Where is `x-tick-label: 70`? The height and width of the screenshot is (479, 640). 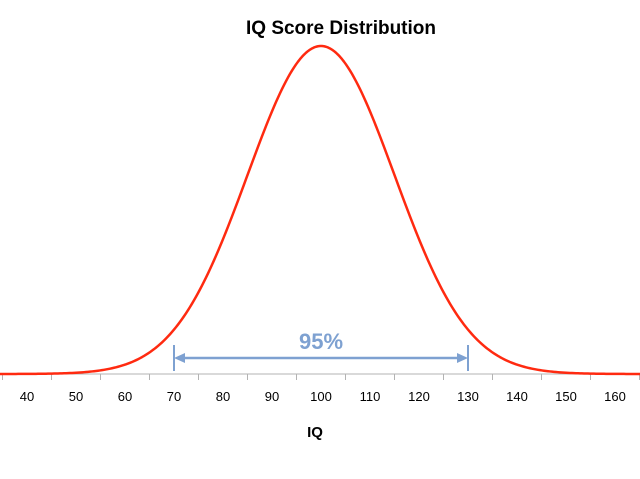
x-tick-label: 70 is located at coordinates (174, 396).